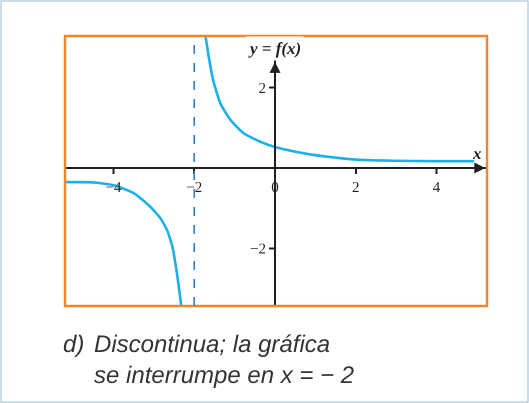 The width and height of the screenshot is (529, 403). What do you see at coordinates (224, 360) in the screenshot?
I see `text: Discontinua; la gráfica se interrumpe en x = − 2` at bounding box center [224, 360].